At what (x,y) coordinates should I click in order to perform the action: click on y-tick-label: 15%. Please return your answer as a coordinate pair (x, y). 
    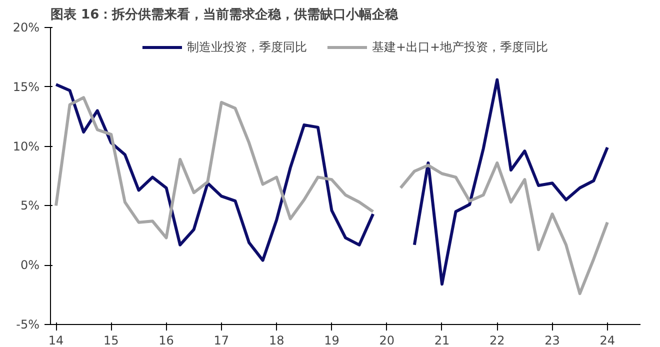
    Looking at the image, I should click on (26, 87).